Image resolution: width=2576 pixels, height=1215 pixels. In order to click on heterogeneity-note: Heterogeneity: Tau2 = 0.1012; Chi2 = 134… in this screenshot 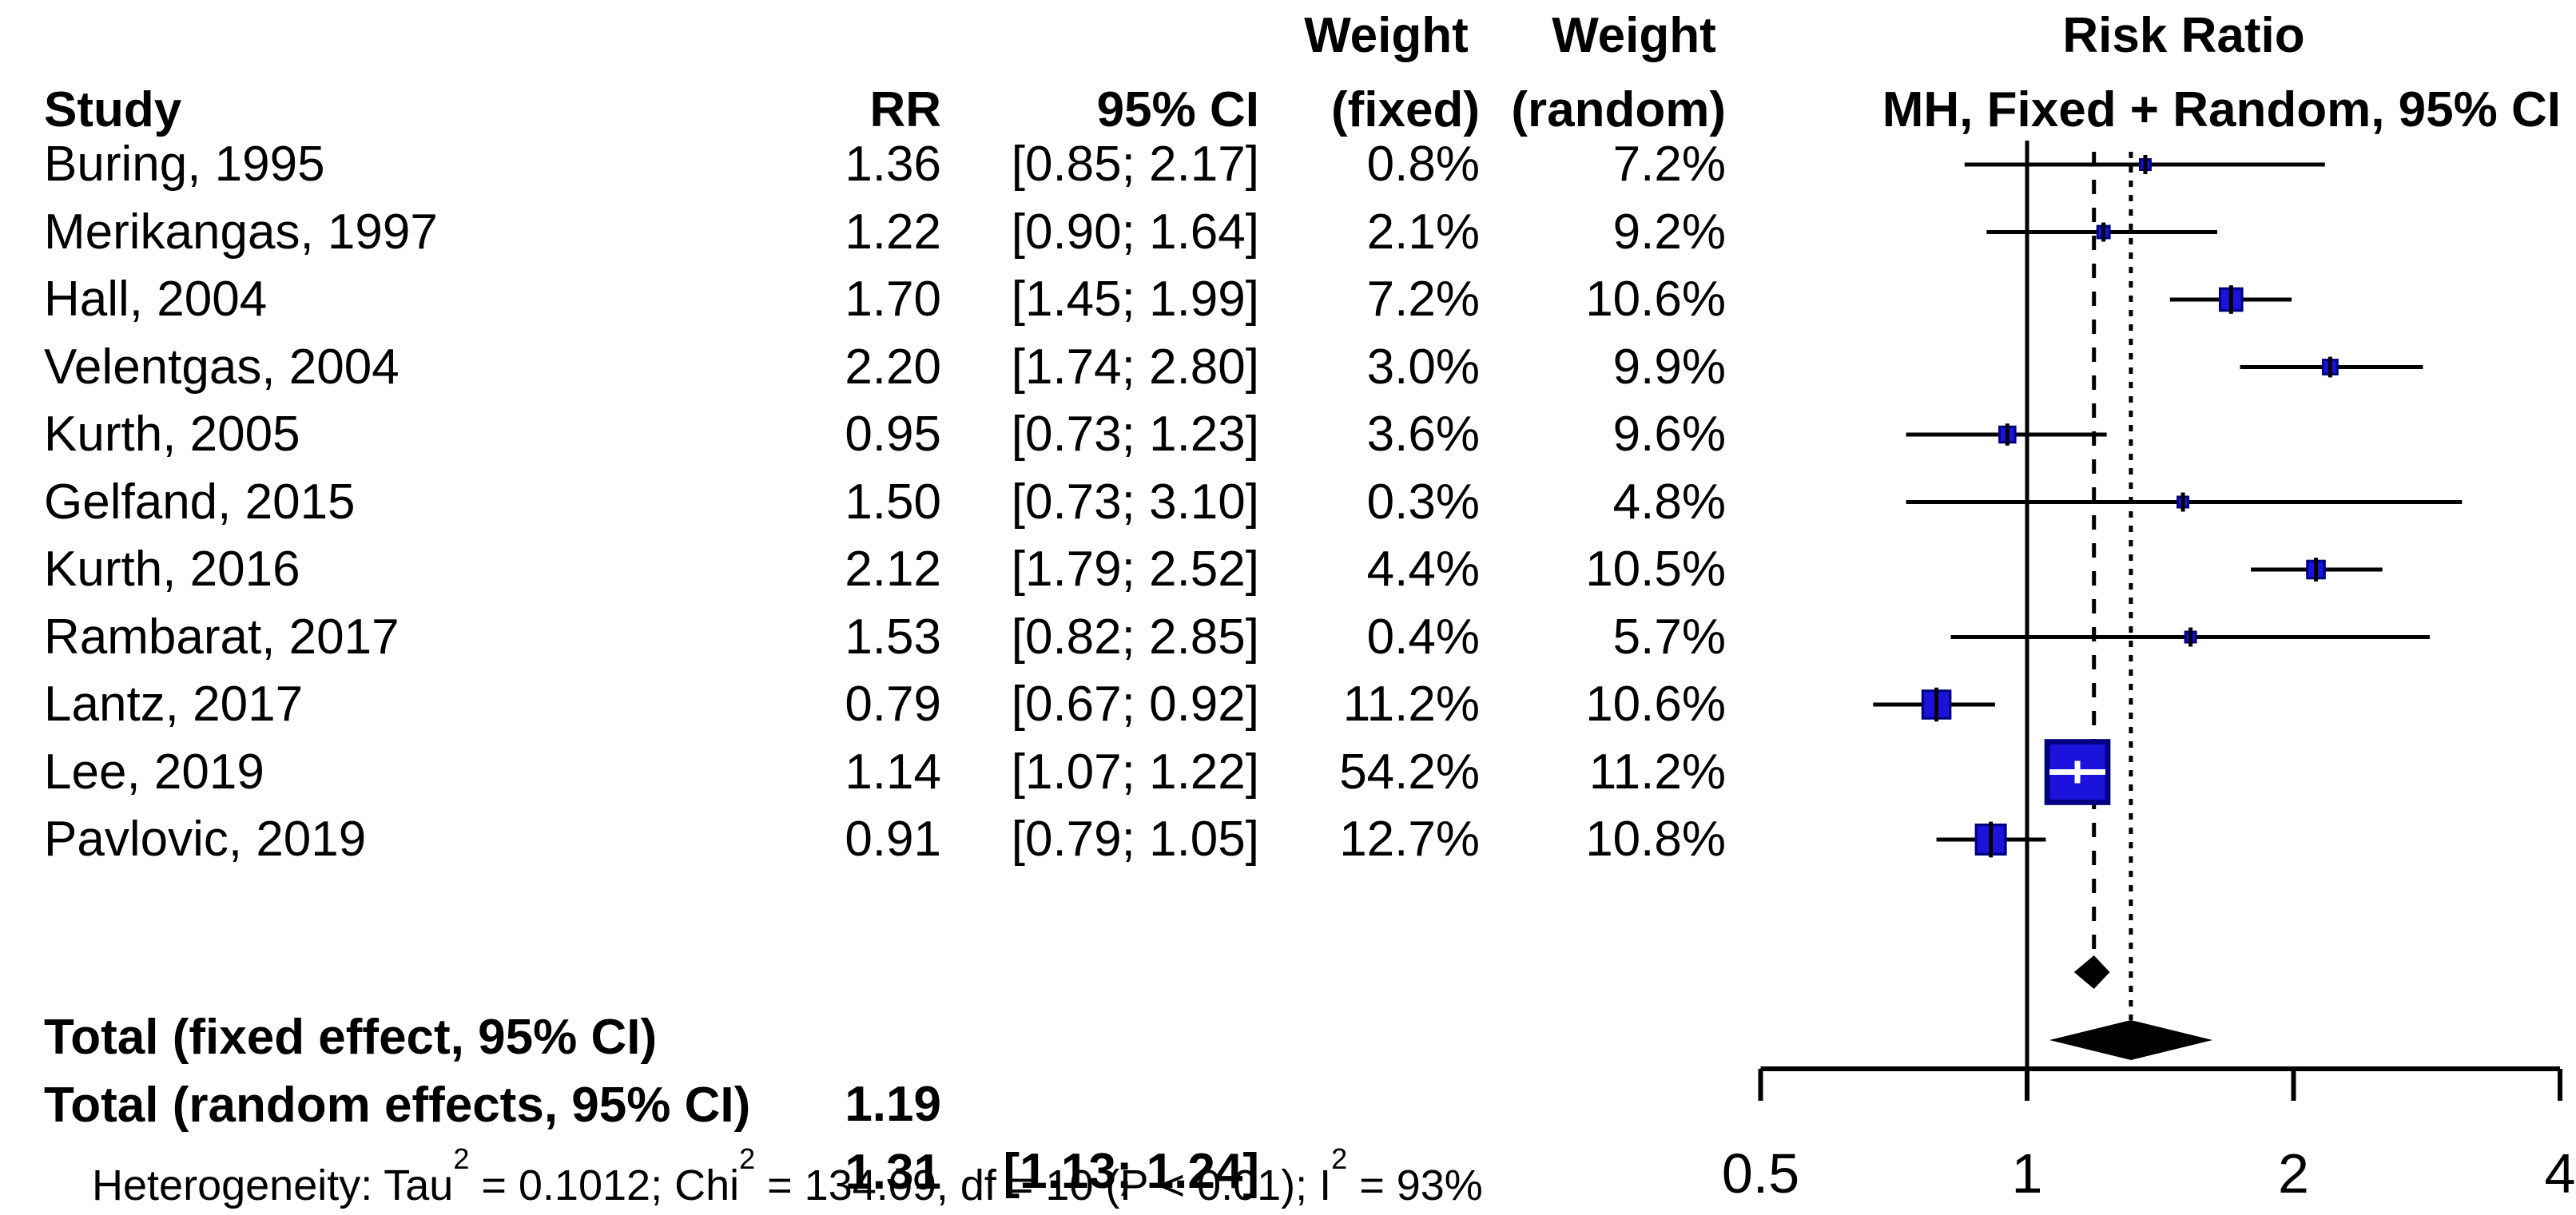, I will do `click(763, 1150)`.